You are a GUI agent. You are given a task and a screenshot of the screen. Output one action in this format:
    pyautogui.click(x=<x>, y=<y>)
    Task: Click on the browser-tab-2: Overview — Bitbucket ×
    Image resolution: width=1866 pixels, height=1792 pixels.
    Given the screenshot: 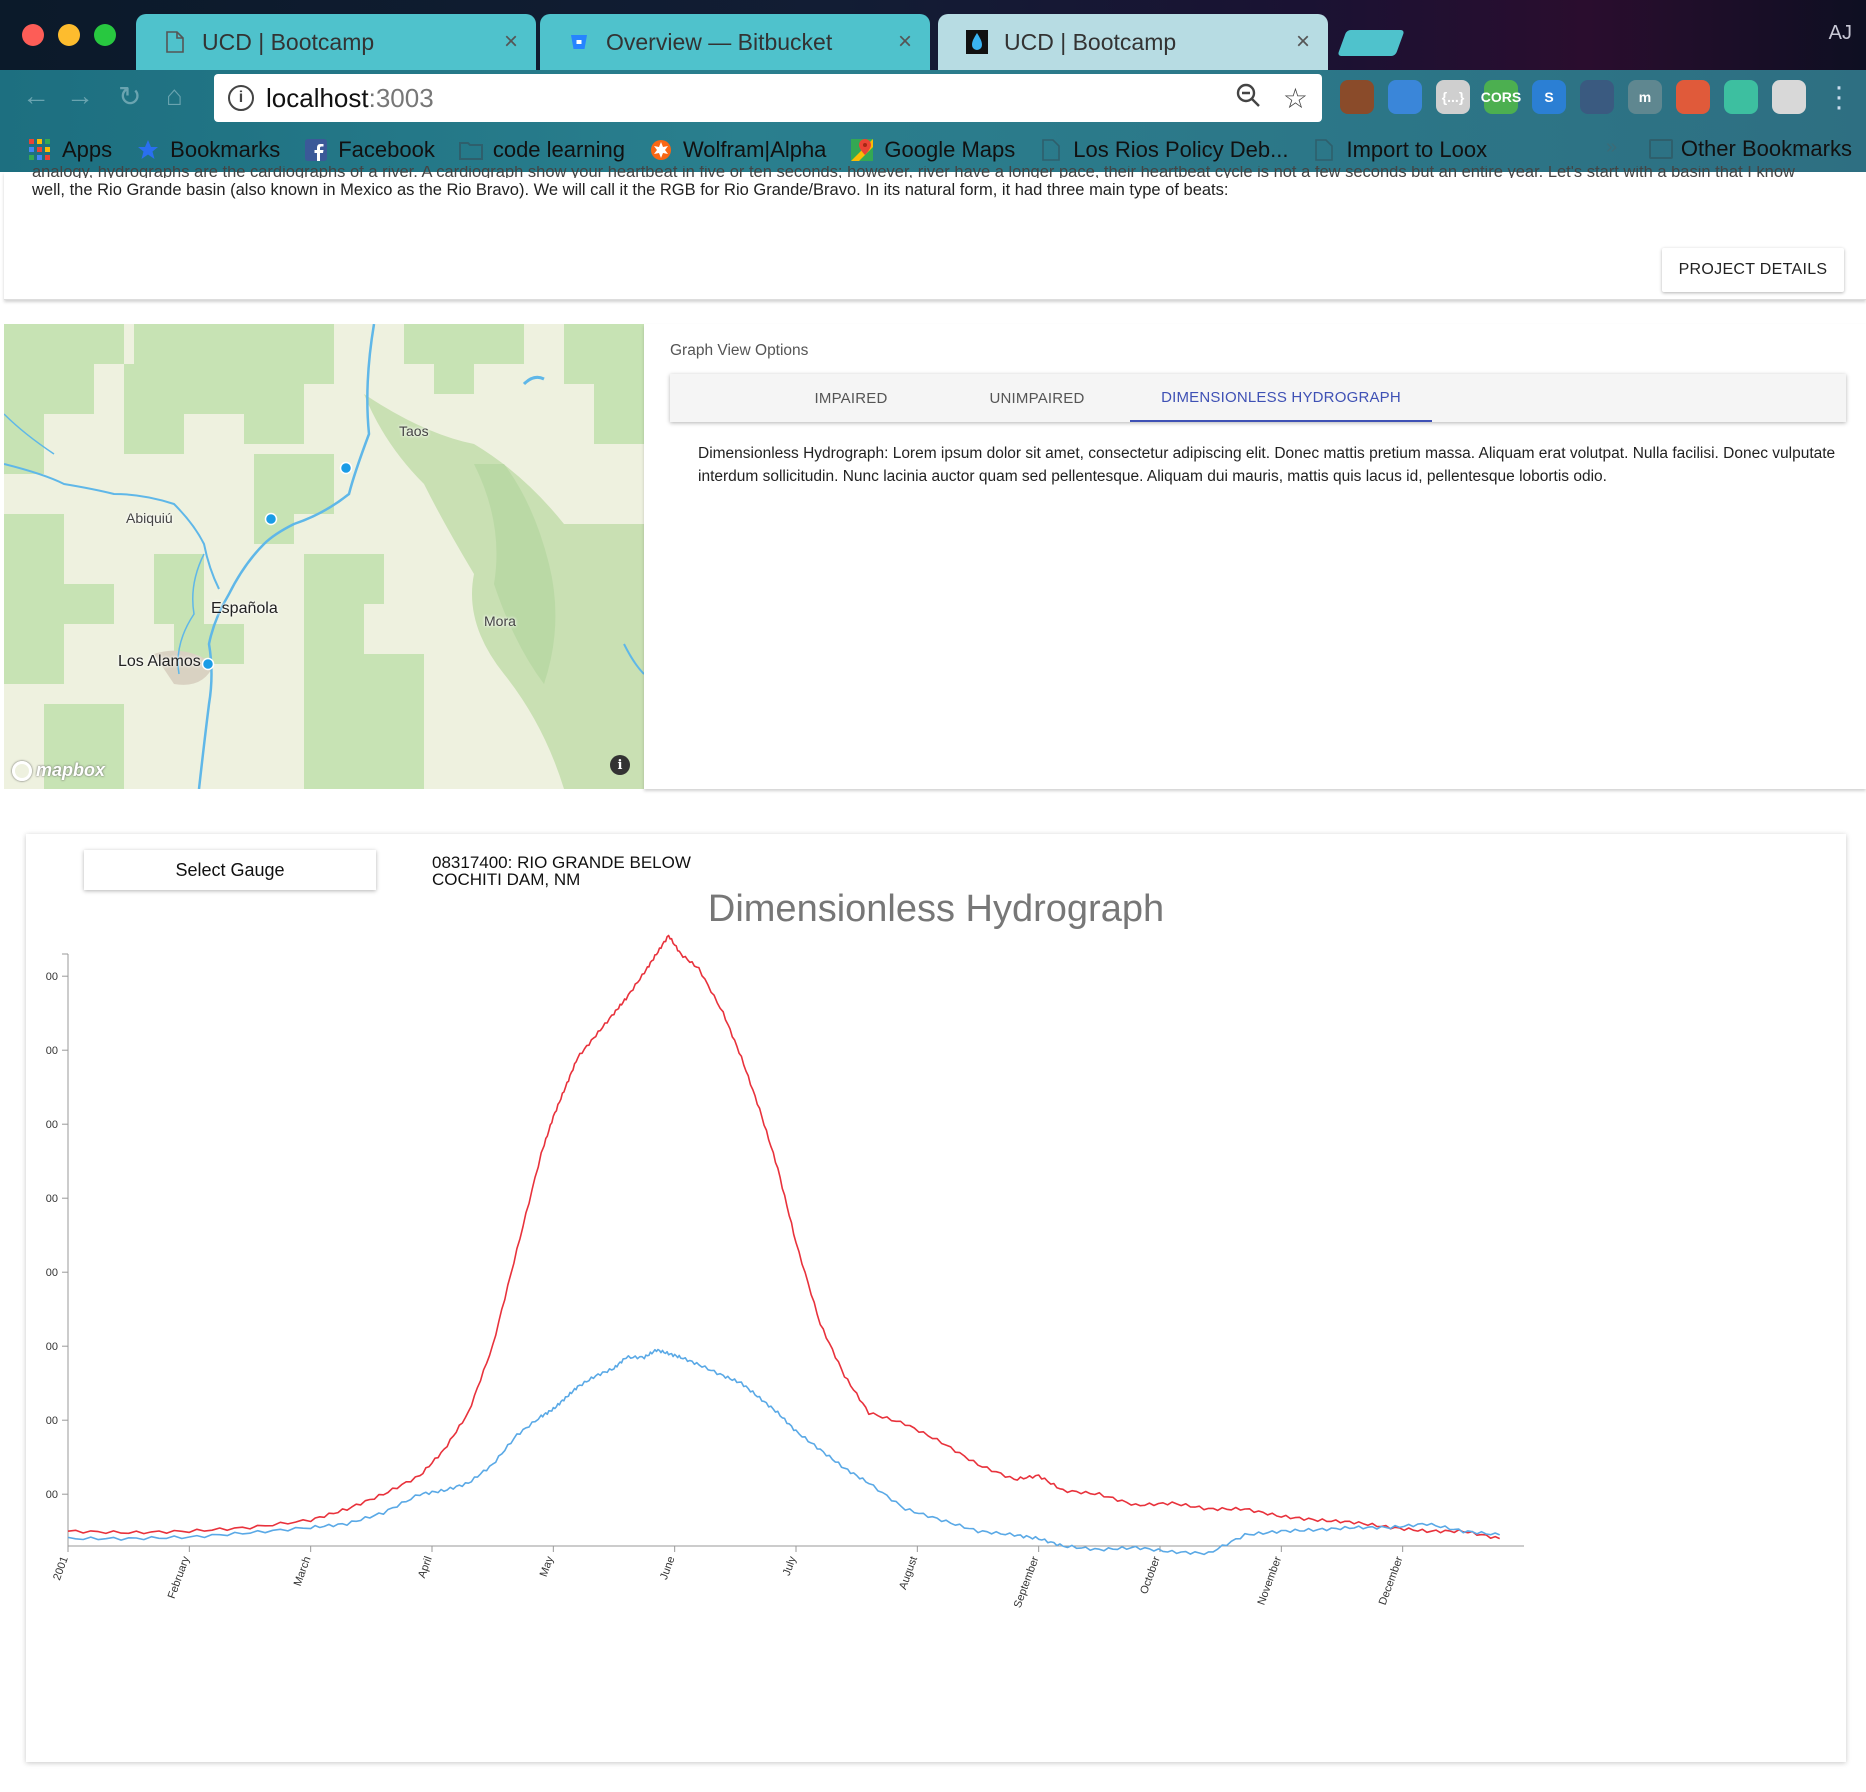 What is the action you would take?
    pyautogui.click(x=735, y=42)
    